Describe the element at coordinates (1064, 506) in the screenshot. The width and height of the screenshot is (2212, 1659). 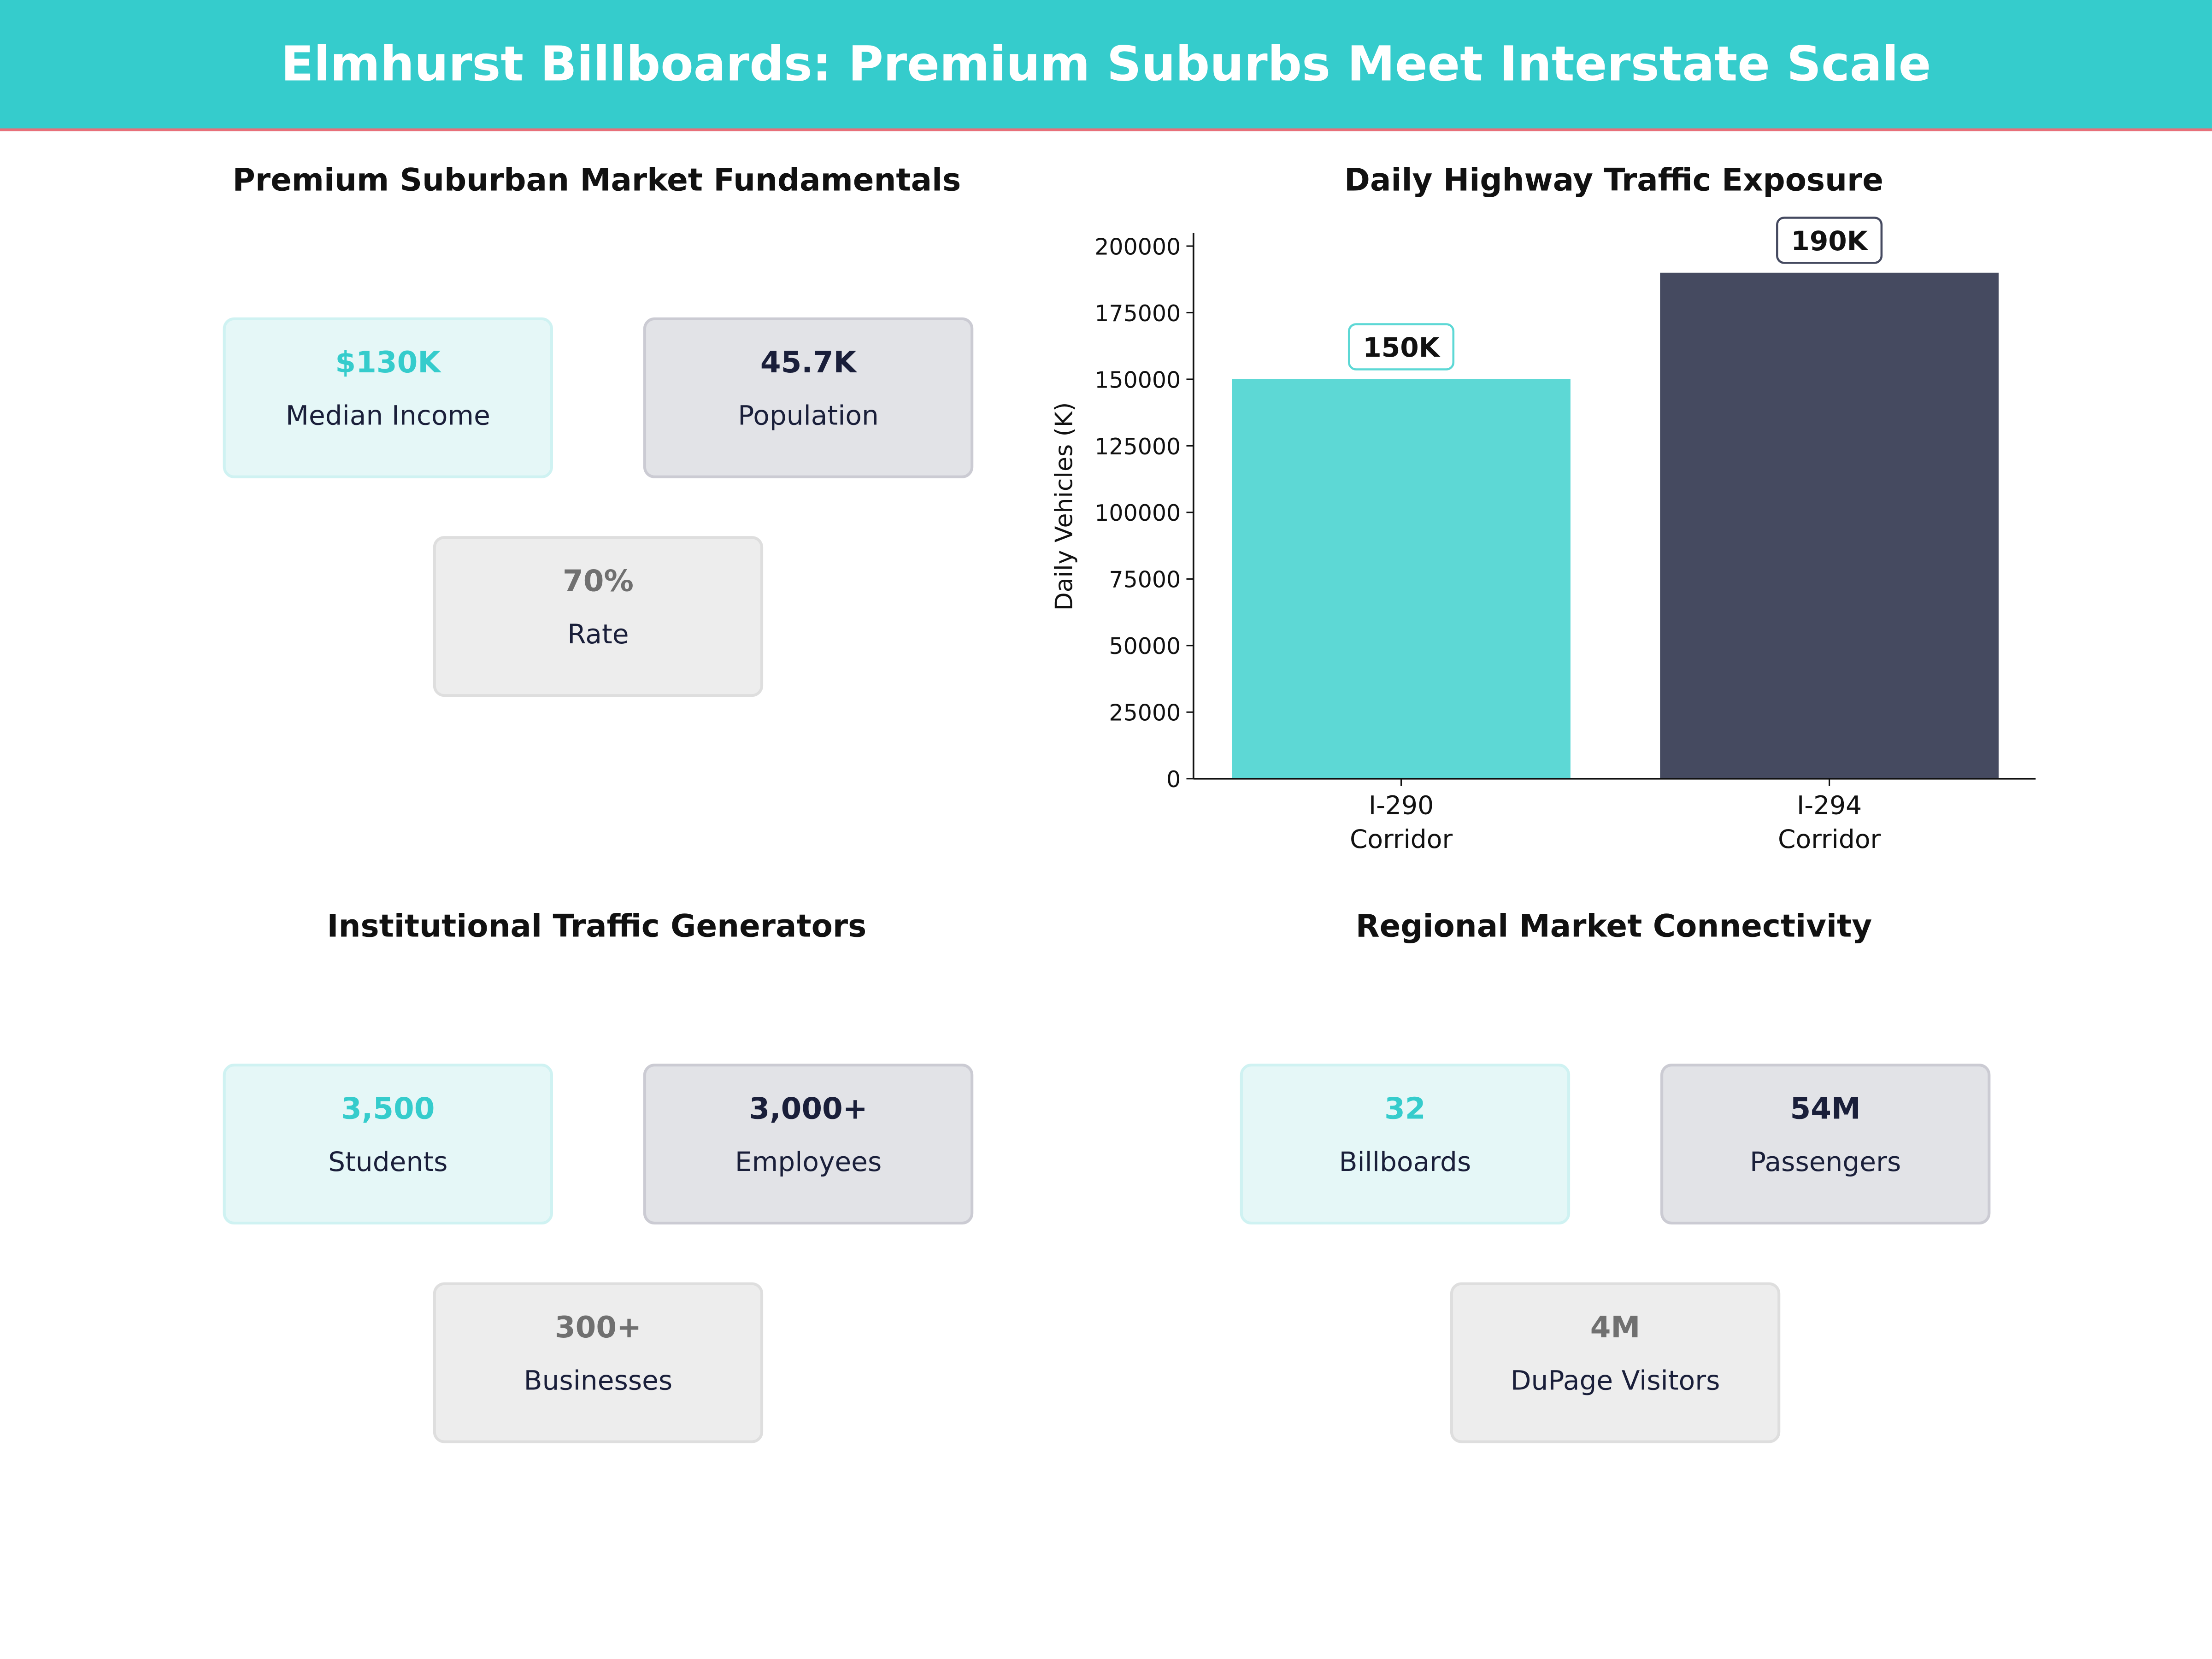
I see `y-axis-label: Daily Vehicles (K)` at that location.